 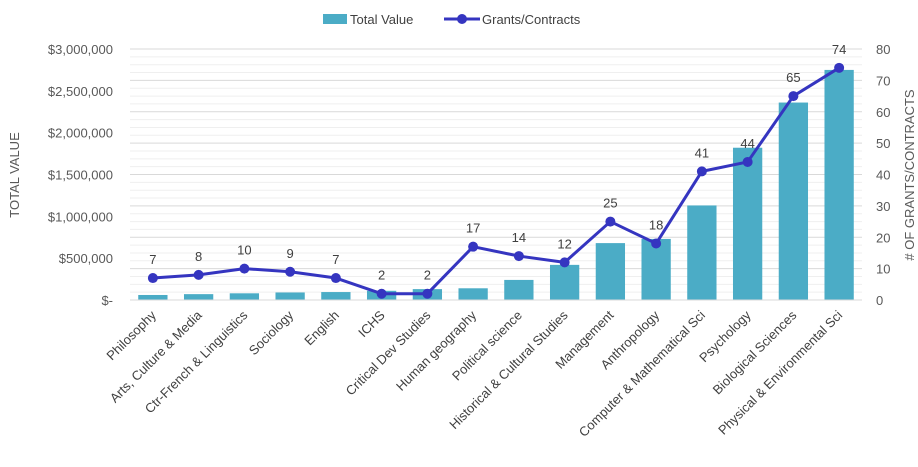 I want to click on left-axis-tick-label: $-, so click(x=107, y=300).